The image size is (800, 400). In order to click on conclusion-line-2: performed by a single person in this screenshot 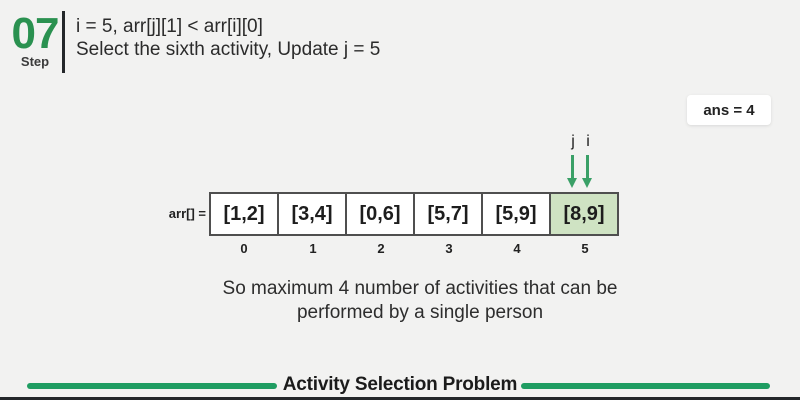, I will do `click(420, 312)`.